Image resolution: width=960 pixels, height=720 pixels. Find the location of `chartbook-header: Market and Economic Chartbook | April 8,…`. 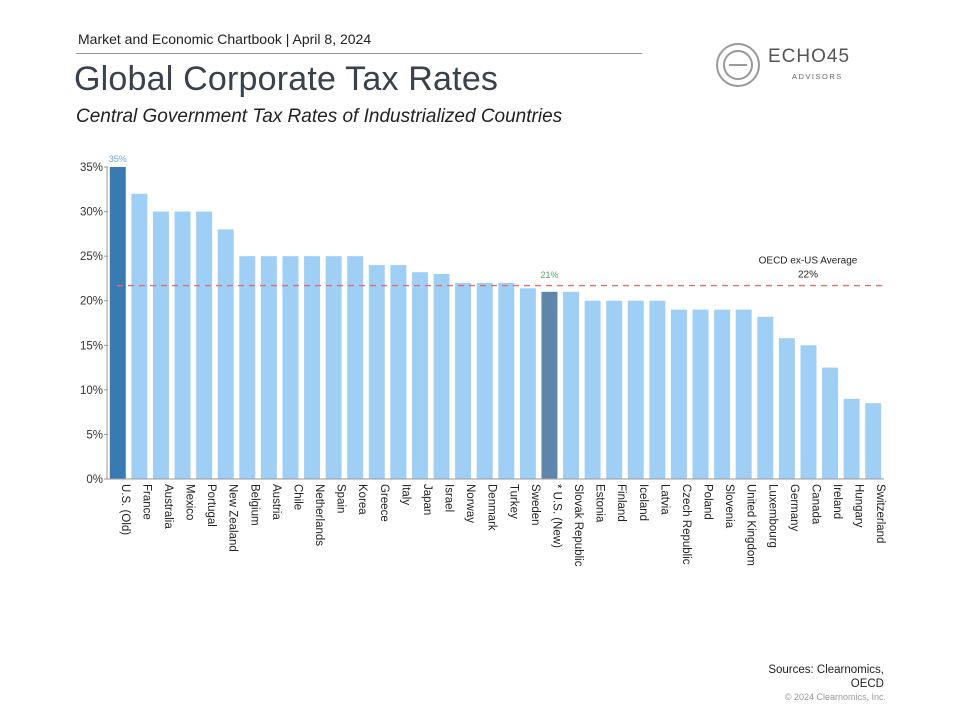

chartbook-header: Market and Economic Chartbook | April 8,… is located at coordinates (225, 39).